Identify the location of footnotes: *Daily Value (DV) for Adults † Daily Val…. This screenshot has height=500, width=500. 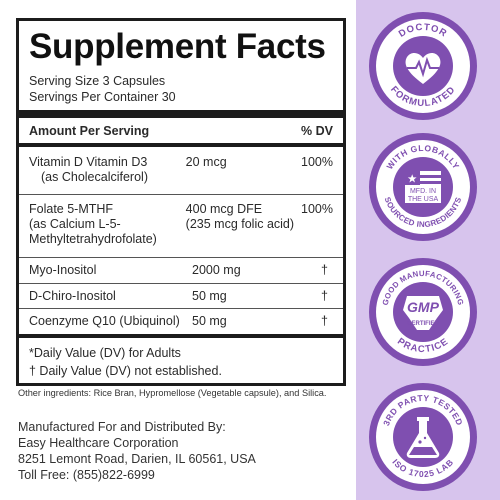
(181, 362).